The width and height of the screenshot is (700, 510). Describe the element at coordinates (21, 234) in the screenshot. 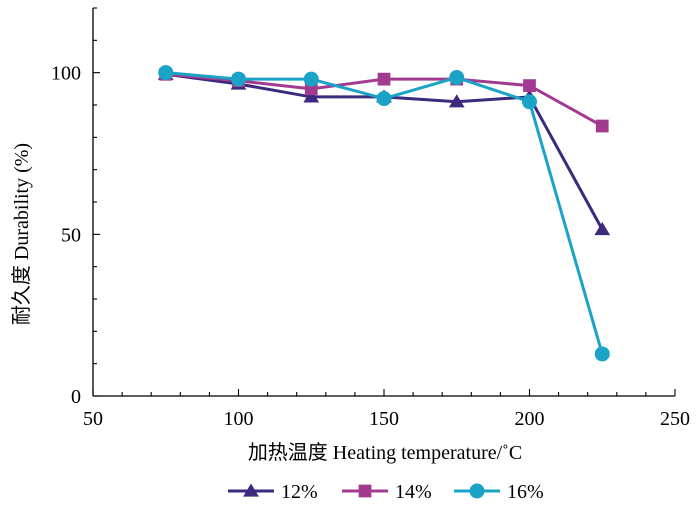

I see `y-axis-label: 耐久度 Durability (%)` at that location.